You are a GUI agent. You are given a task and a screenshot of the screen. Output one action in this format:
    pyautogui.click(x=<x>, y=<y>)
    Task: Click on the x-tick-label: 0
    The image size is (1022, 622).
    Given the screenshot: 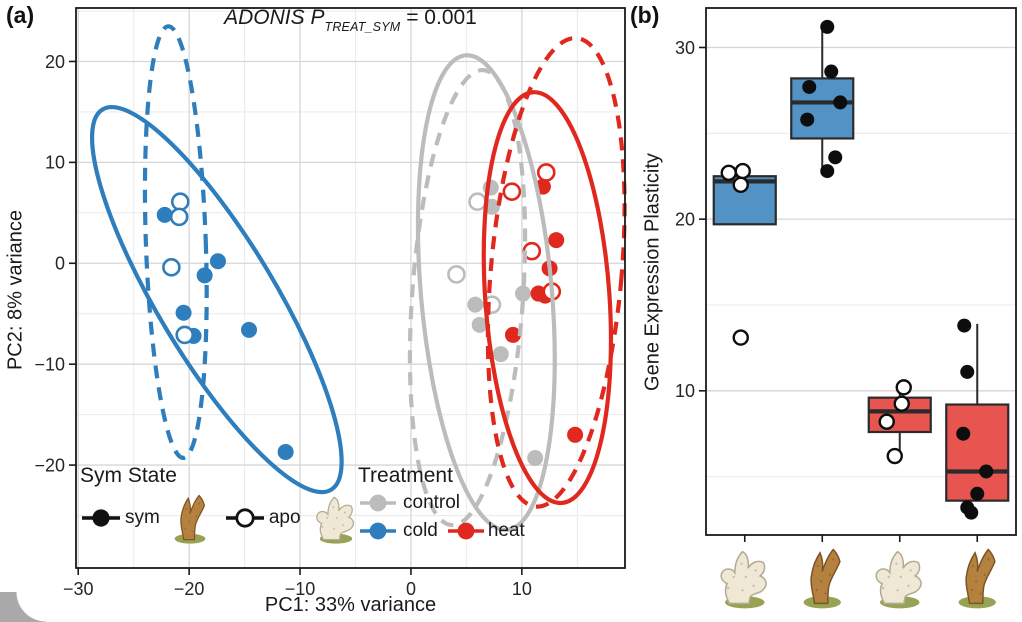 What is the action you would take?
    pyautogui.click(x=411, y=589)
    